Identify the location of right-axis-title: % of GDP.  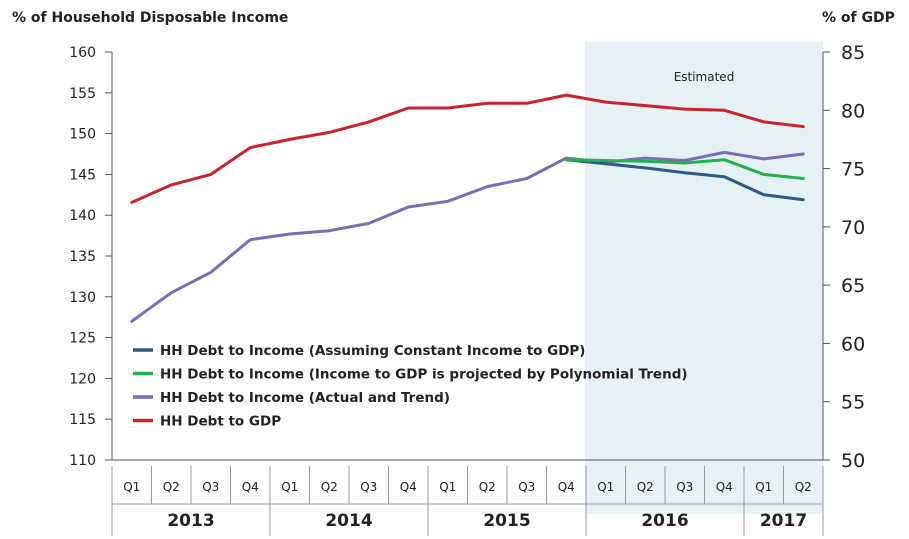
(858, 18).